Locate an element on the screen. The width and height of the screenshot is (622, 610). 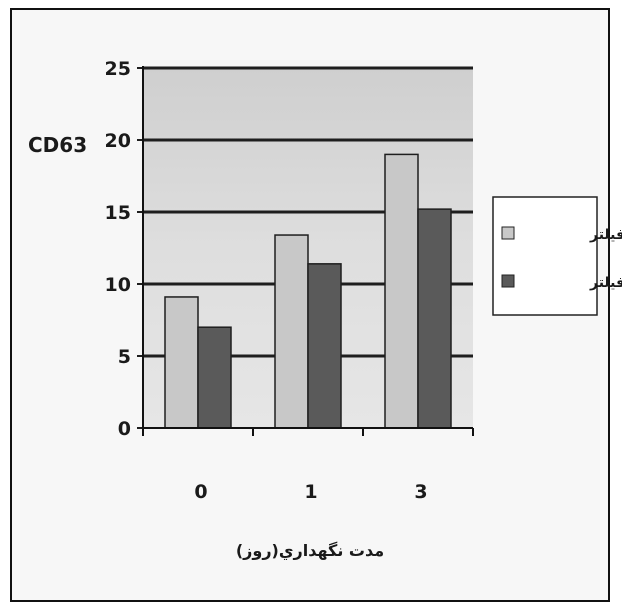
y-tick-label: 25 is located at coordinates (118, 69).